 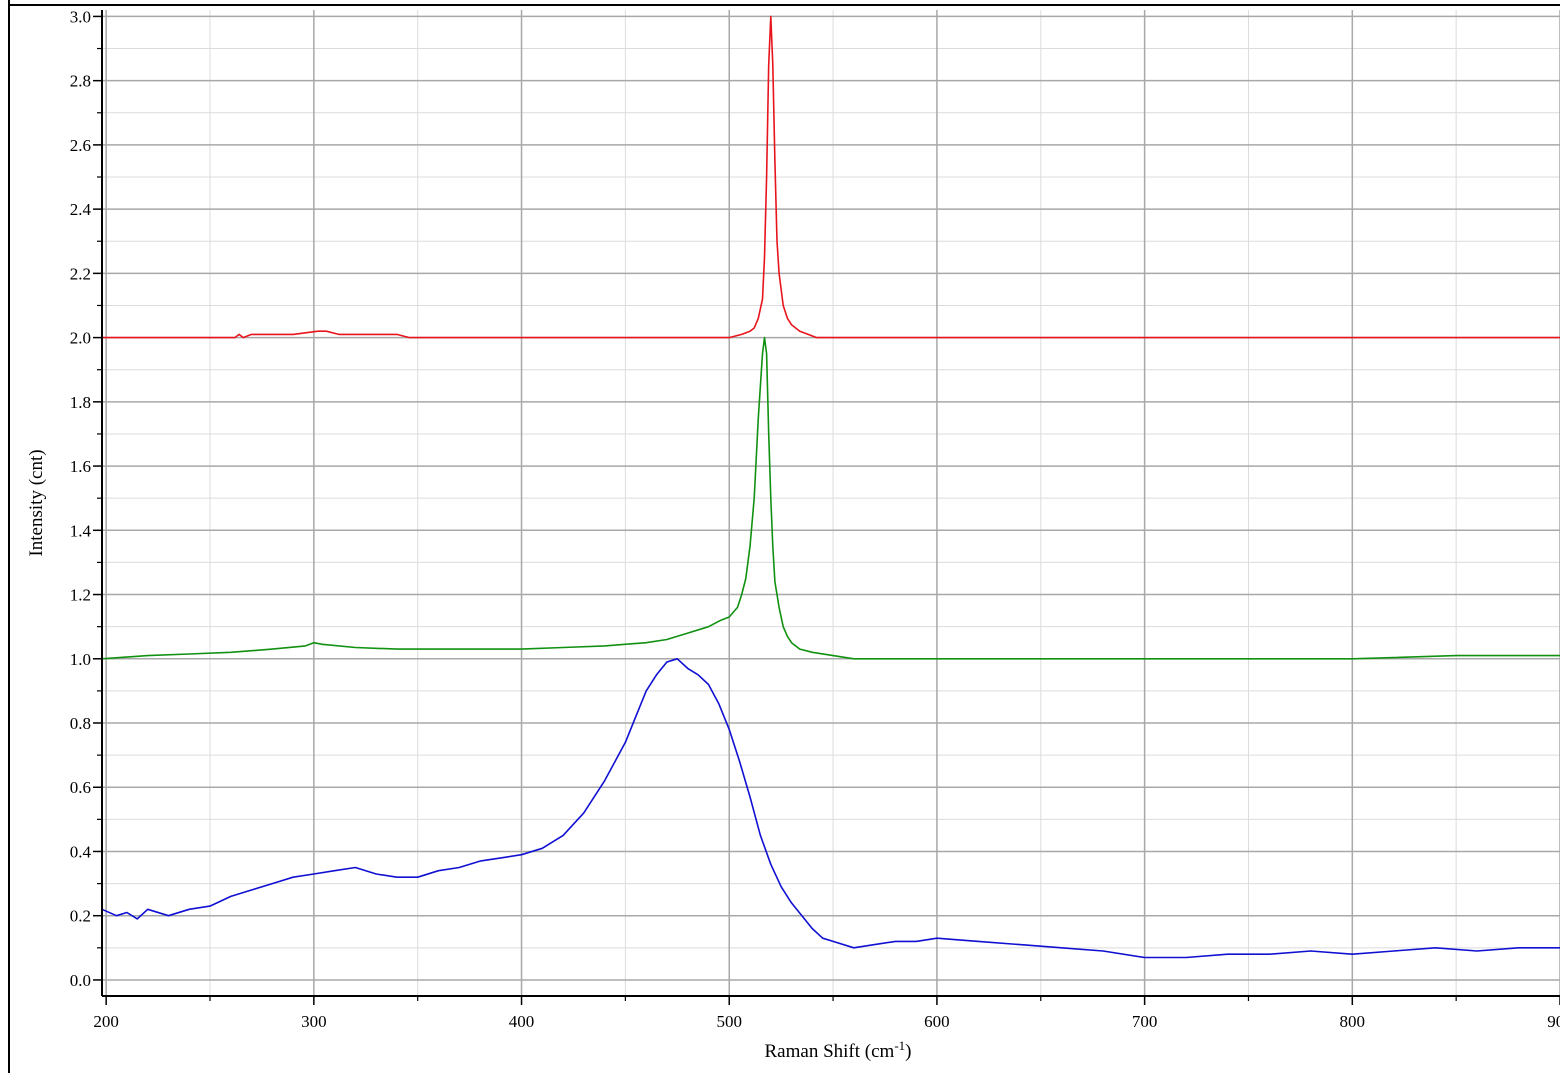 What do you see at coordinates (729, 1021) in the screenshot?
I see `x-tick-label: 500` at bounding box center [729, 1021].